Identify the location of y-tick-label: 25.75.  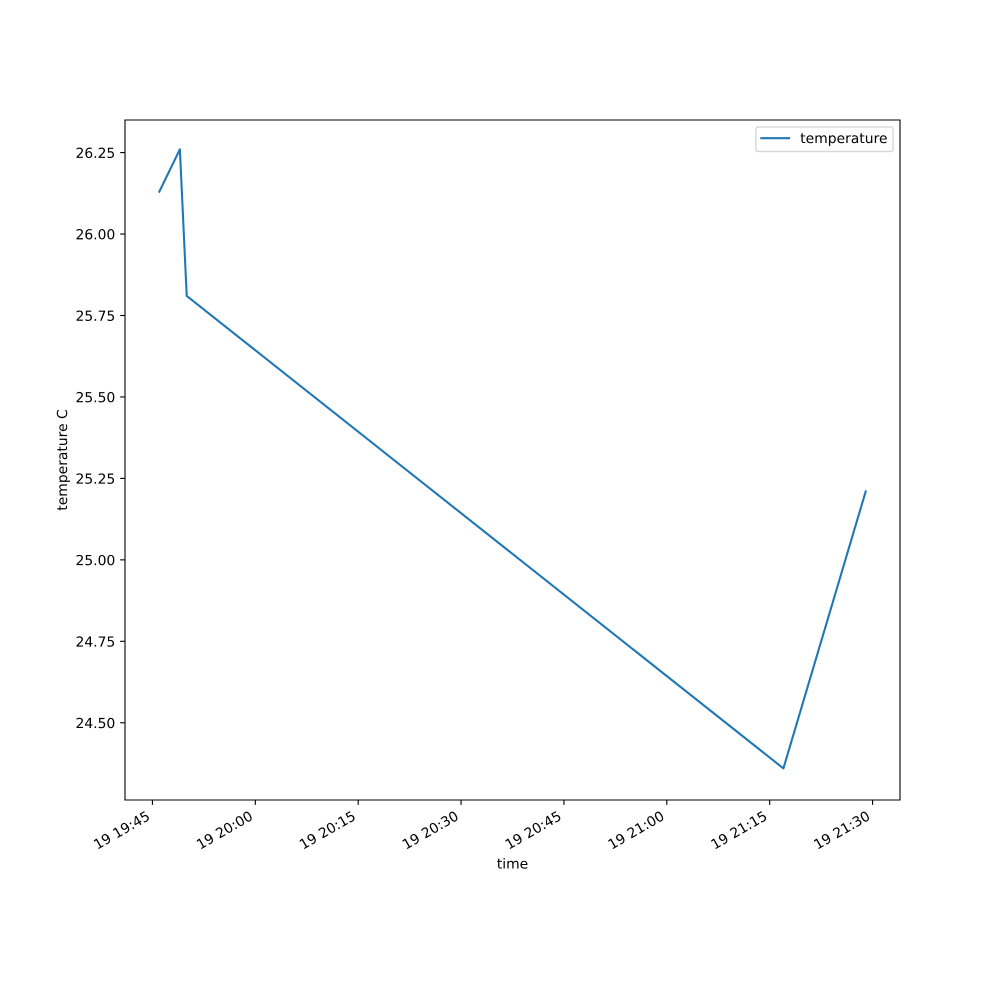
(95, 315).